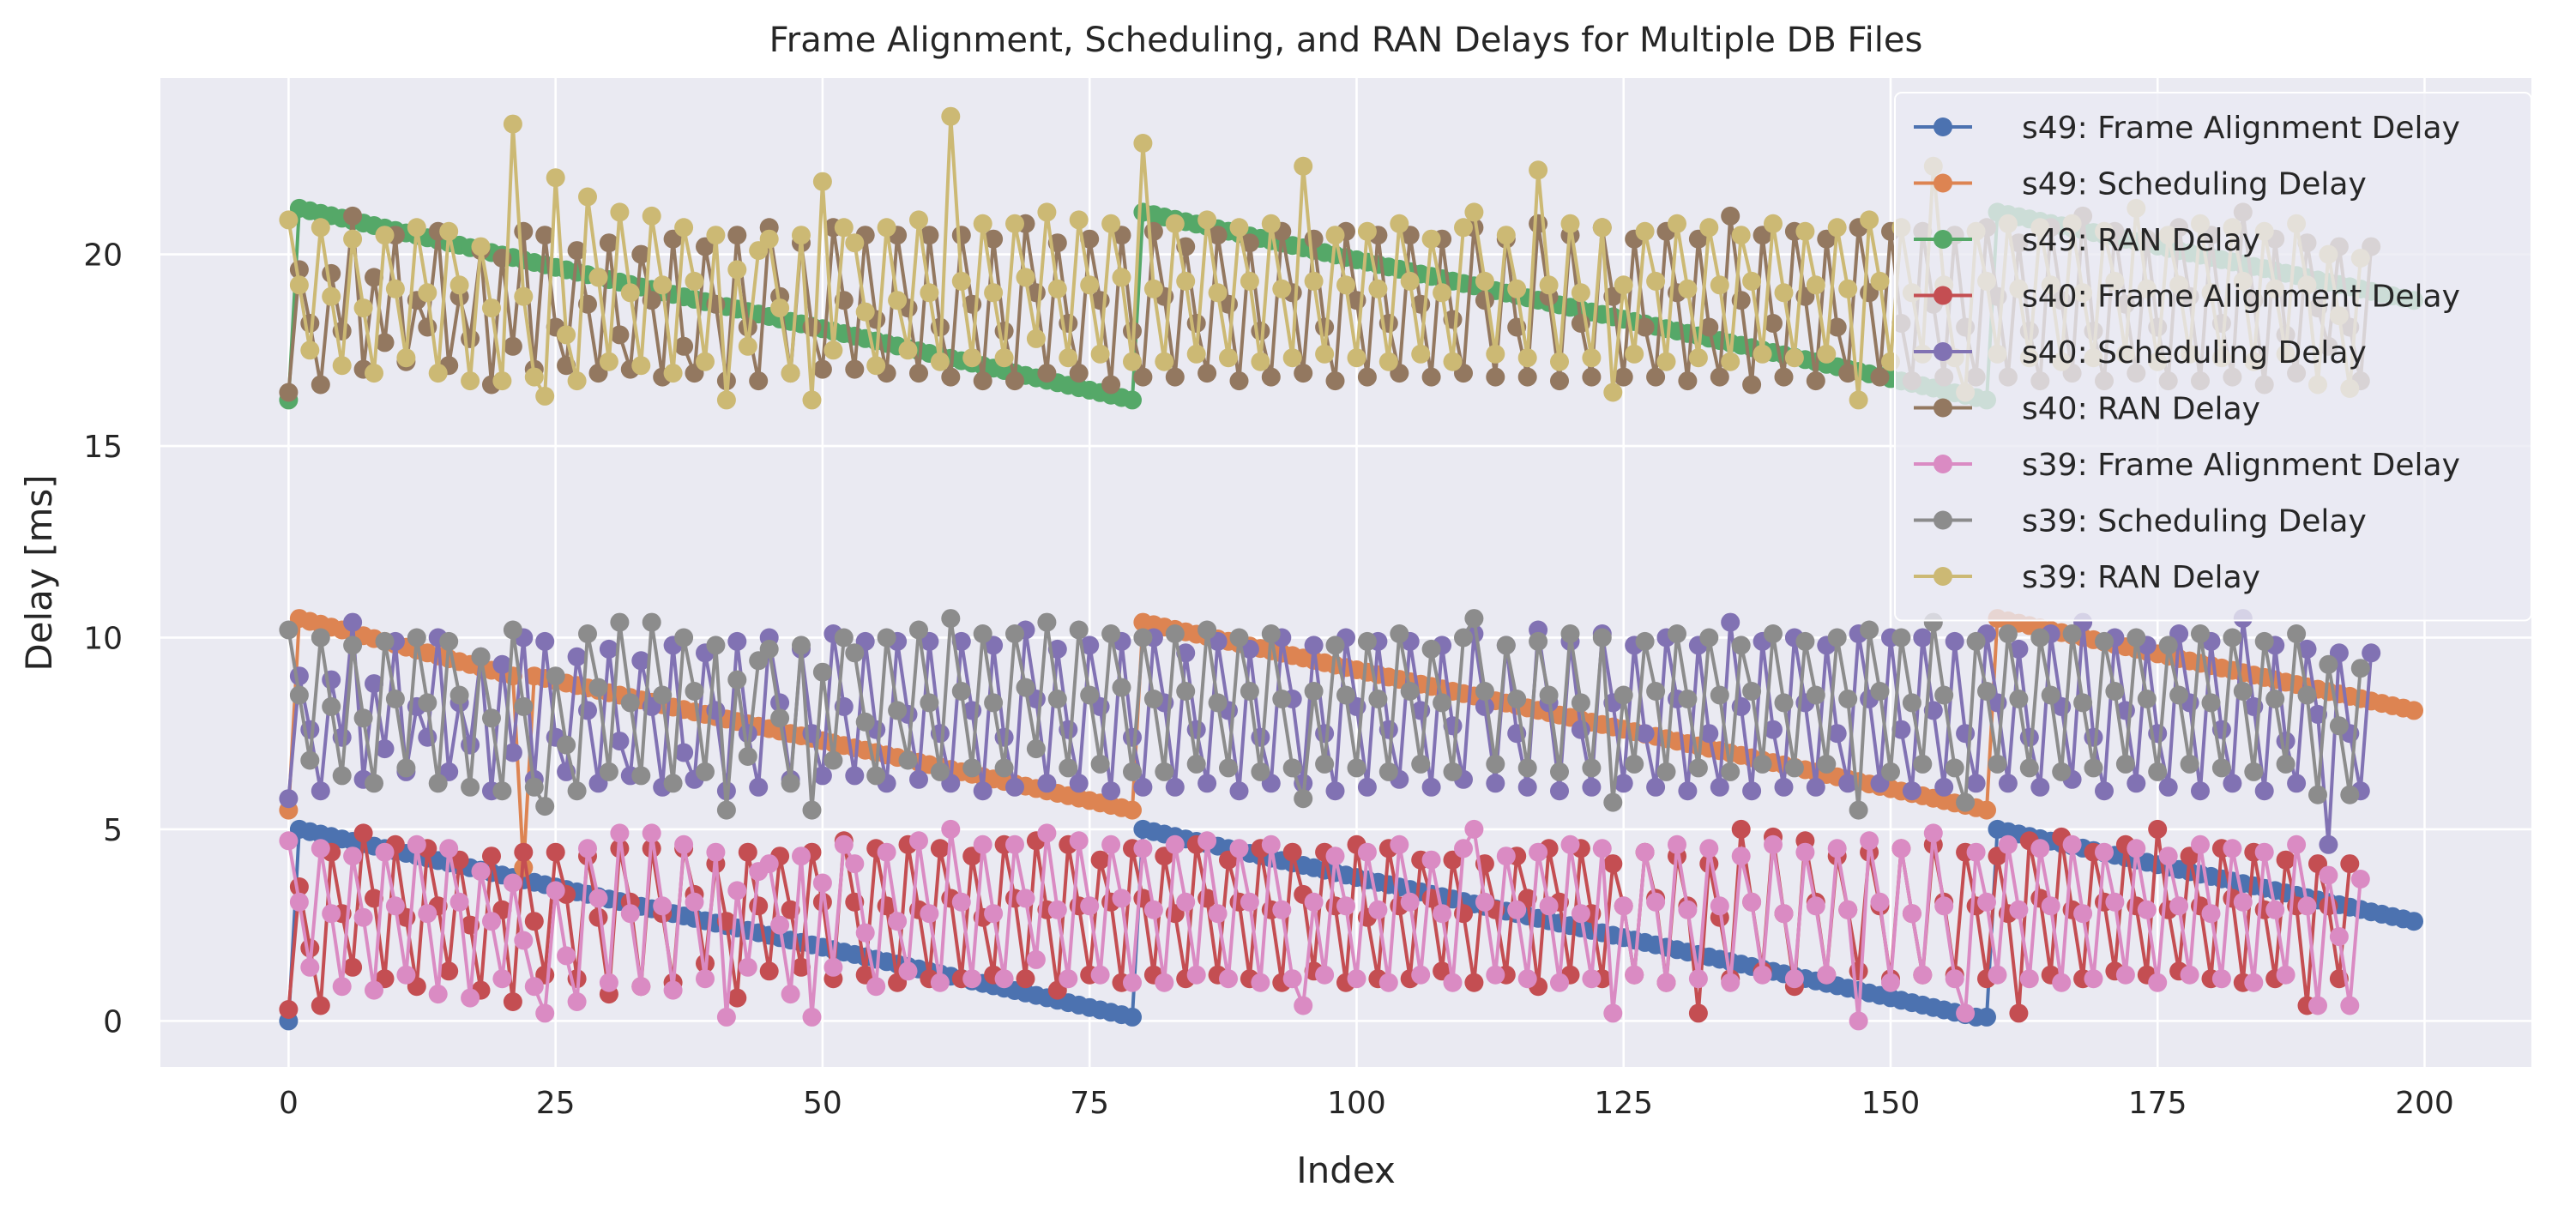 Image resolution: width=2576 pixels, height=1217 pixels. What do you see at coordinates (2424, 1103) in the screenshot?
I see `x-tick-label: 200` at bounding box center [2424, 1103].